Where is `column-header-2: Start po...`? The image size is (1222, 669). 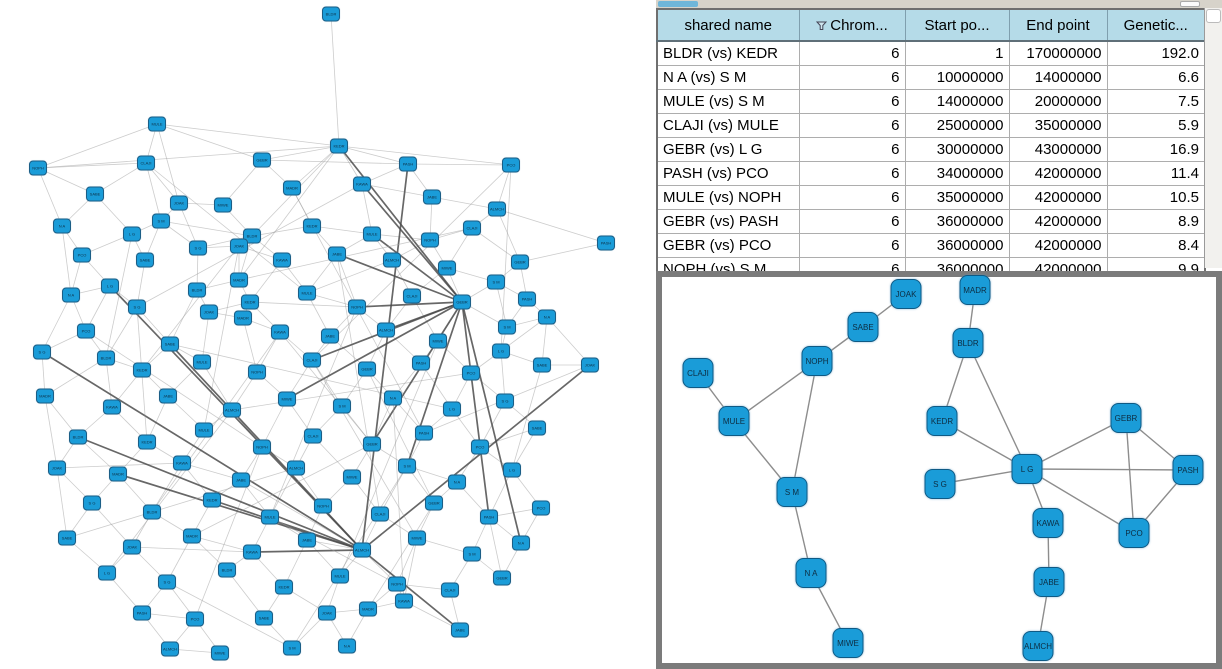
column-header-2: Start po... is located at coordinates (957, 25).